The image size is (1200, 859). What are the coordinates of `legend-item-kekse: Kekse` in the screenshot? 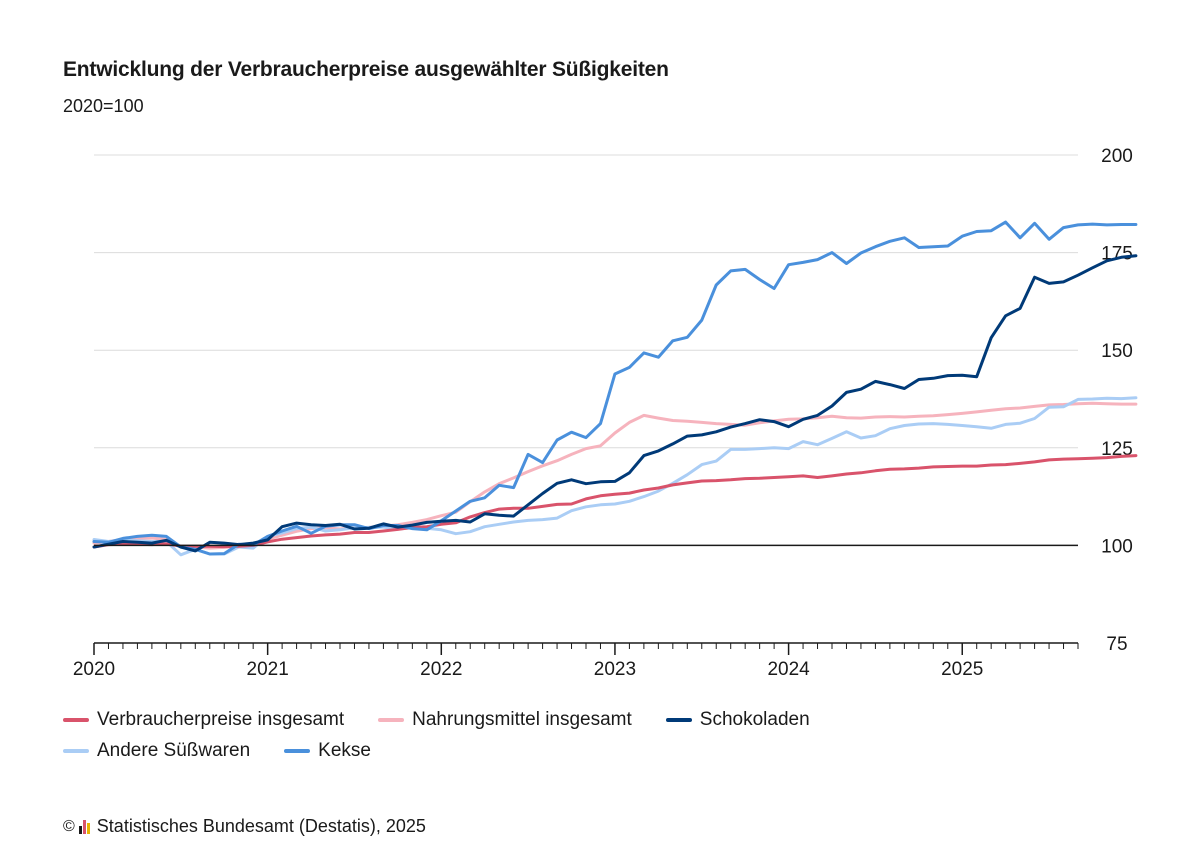 It's located at (327, 751).